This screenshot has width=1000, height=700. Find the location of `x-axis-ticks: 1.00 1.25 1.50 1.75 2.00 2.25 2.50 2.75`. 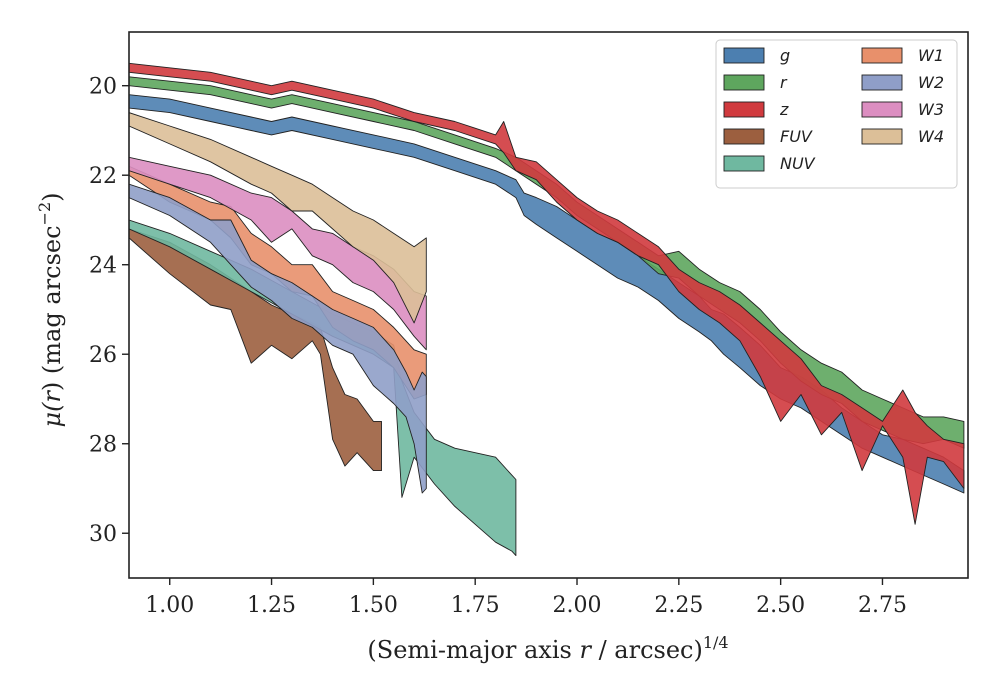

x-axis-ticks: 1.00 1.25 1.50 1.75 2.00 2.25 2.50 2.75 is located at coordinates (526, 598).